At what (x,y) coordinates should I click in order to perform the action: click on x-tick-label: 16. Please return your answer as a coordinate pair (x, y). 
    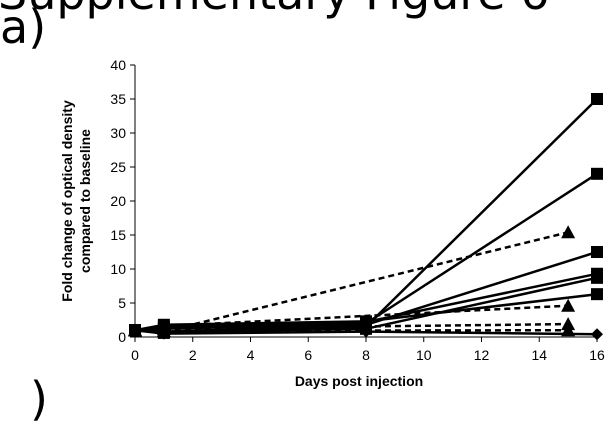
    Looking at the image, I should click on (597, 355).